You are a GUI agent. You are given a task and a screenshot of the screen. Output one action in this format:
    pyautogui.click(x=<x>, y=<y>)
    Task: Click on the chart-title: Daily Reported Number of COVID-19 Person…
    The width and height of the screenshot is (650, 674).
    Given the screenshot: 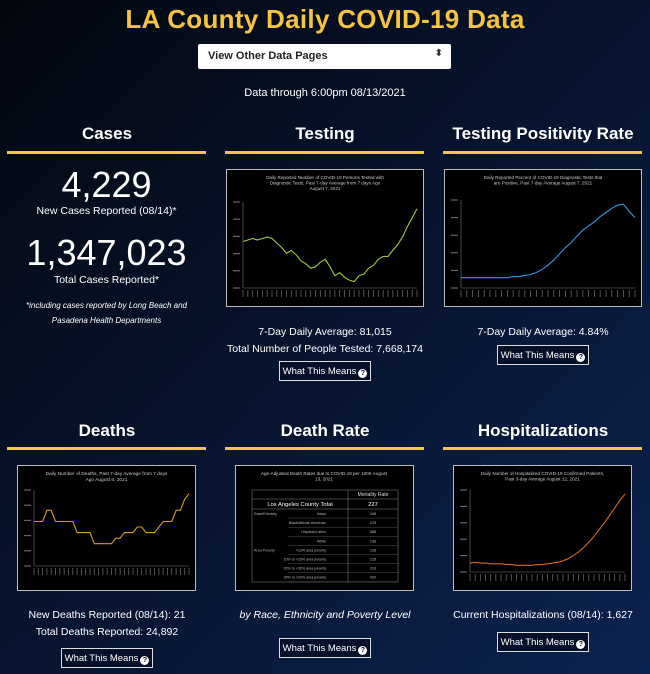 What is the action you would take?
    pyautogui.click(x=325, y=183)
    